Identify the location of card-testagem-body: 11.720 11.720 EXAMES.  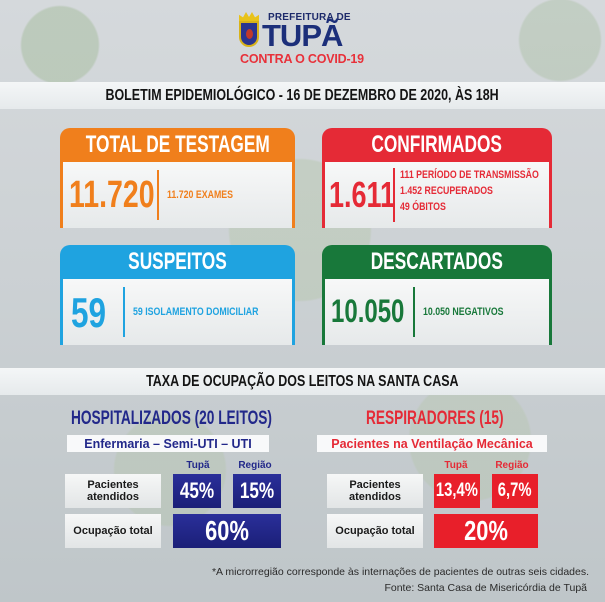
(177, 195).